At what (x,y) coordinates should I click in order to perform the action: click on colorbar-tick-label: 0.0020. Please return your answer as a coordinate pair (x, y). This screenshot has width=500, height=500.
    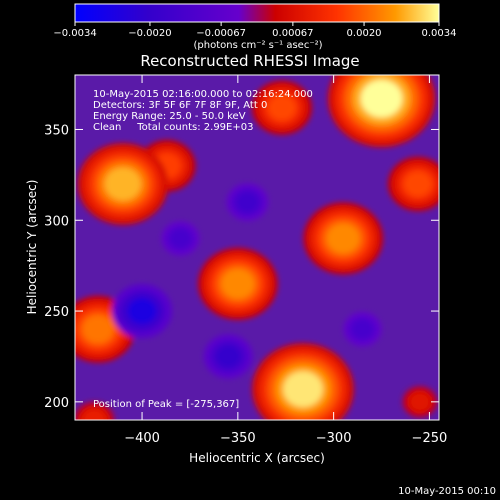
    Looking at the image, I should click on (364, 33).